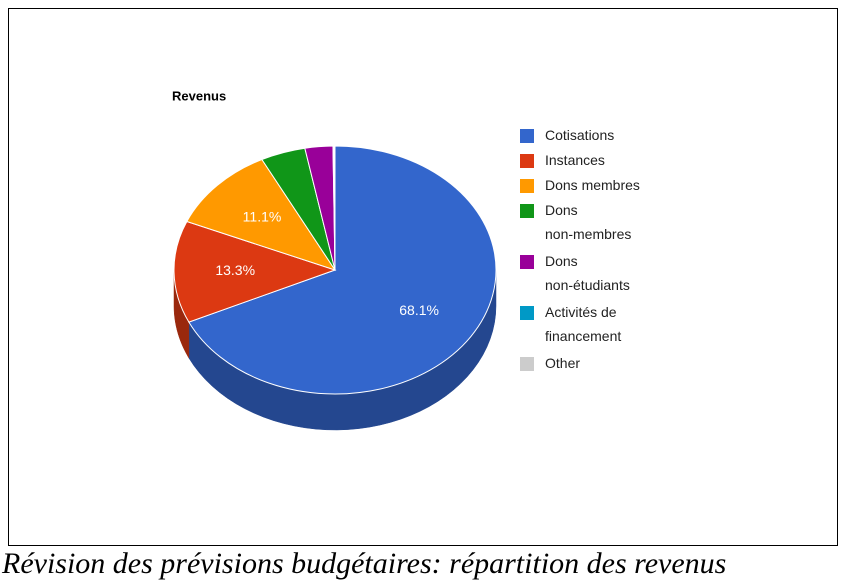  Describe the element at coordinates (587, 273) in the screenshot. I see `legend-label: Dons non-étudiants` at that location.